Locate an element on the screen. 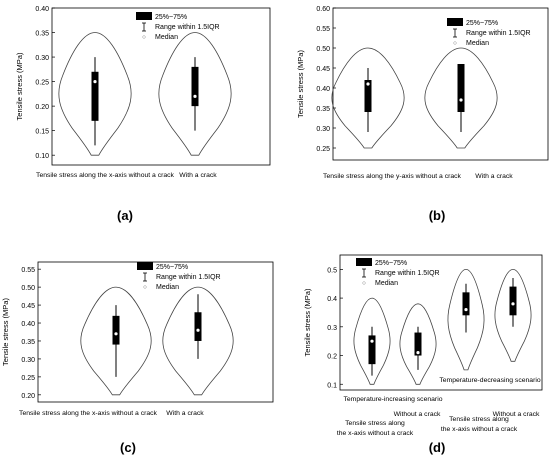 Image resolution: width=550 pixels, height=469 pixels. scenario-label: Temperature-decreasing scenario is located at coordinates (489, 380).